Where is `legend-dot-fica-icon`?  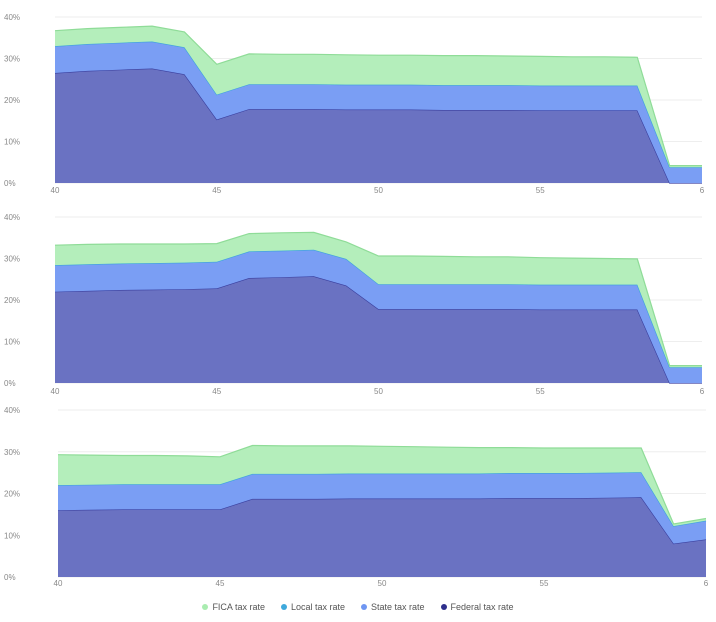 legend-dot-fica-icon is located at coordinates (205, 607).